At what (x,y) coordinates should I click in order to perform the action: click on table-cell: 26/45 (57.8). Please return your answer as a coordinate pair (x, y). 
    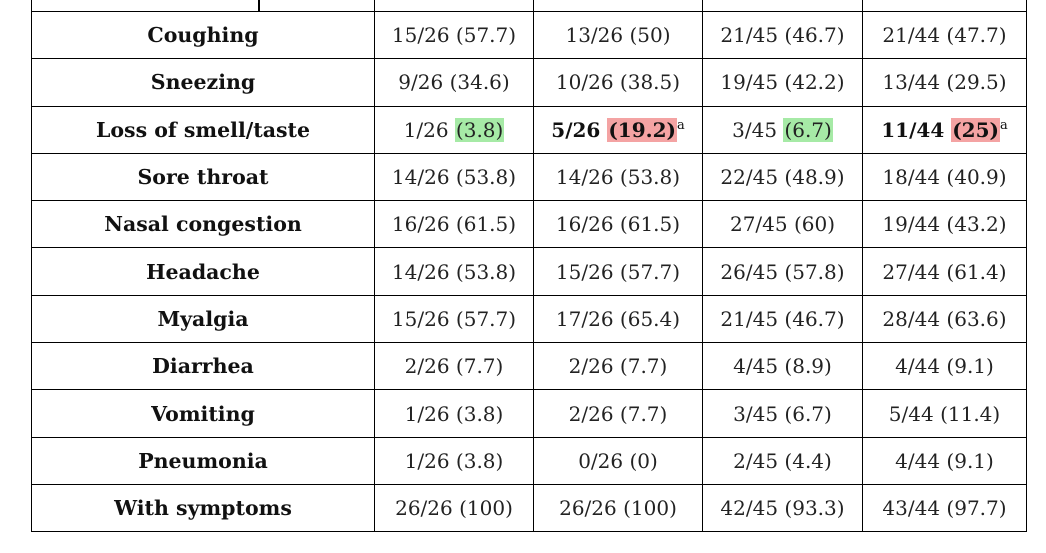
    Looking at the image, I should click on (782, 271).